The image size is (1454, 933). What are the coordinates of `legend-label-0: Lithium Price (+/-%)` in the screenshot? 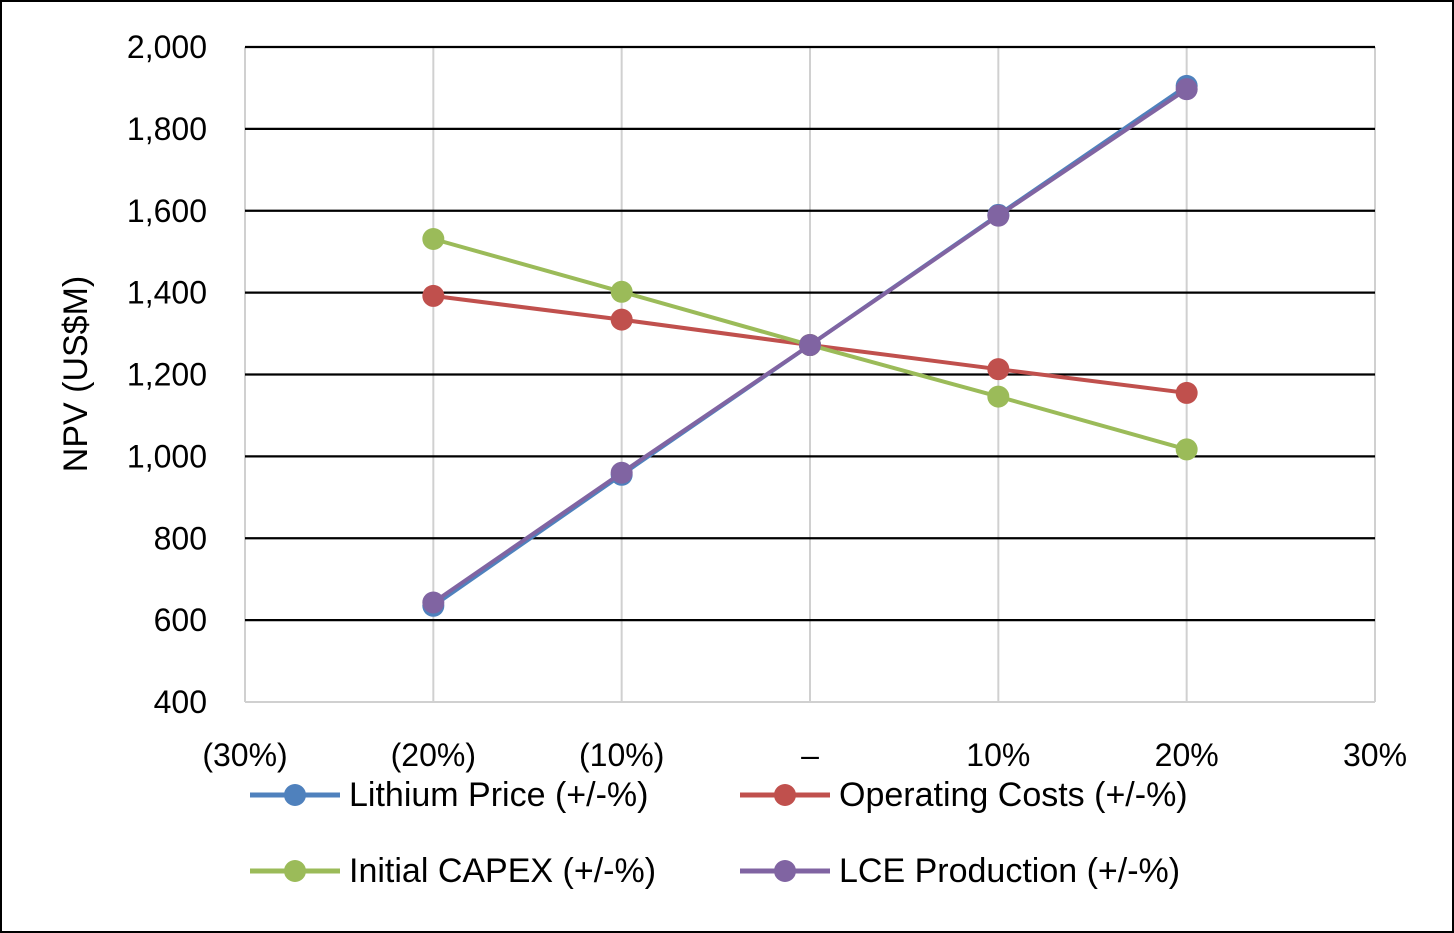 It's located at (498, 795).